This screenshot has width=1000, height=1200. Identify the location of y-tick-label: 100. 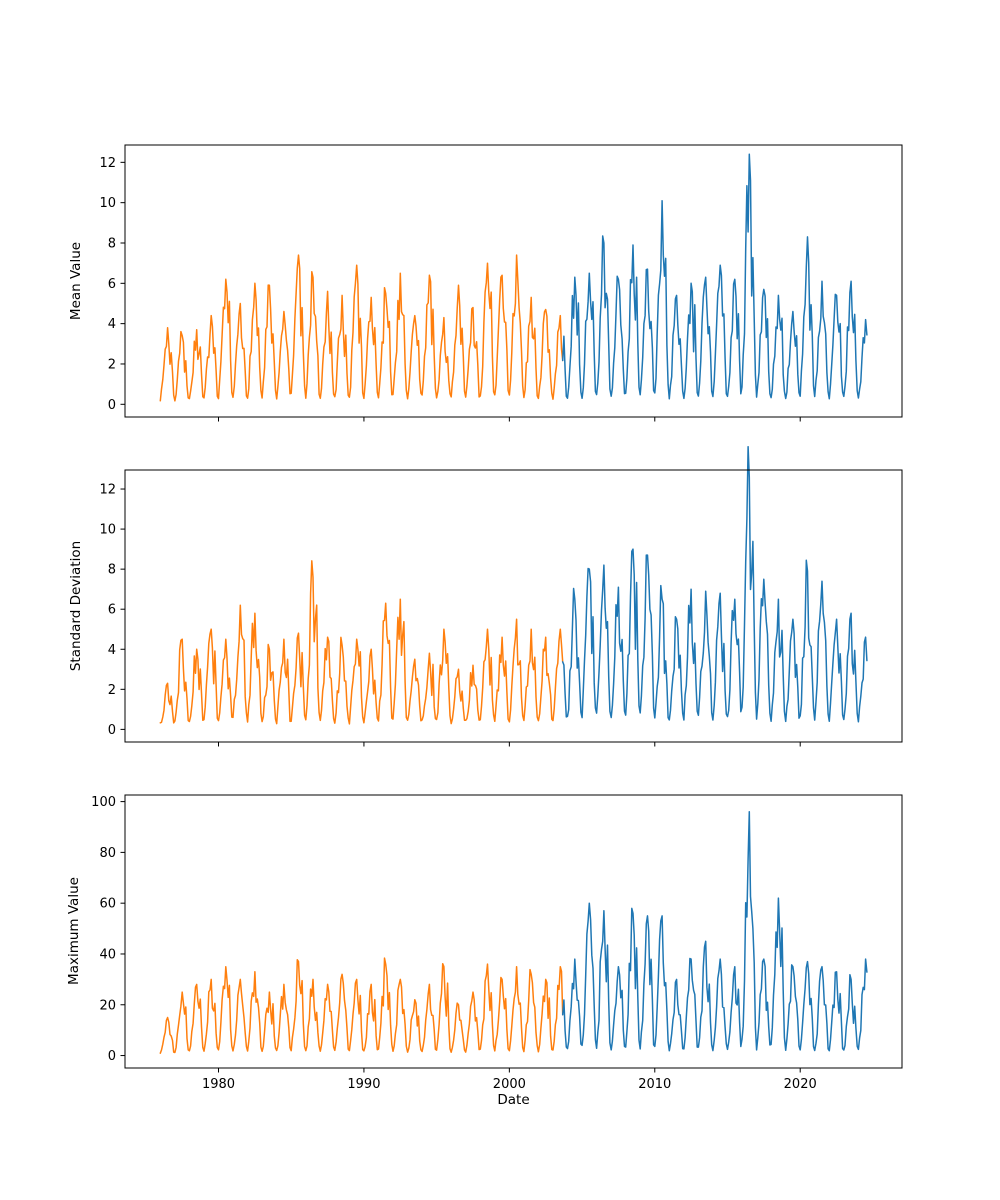
(103, 802).